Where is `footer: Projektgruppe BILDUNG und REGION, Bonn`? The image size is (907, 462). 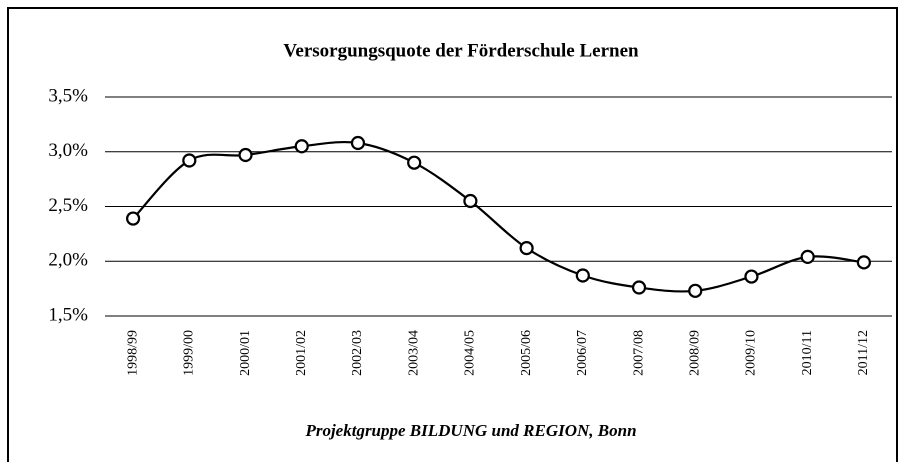 footer: Projektgruppe BILDUNG und REGION, Bonn is located at coordinates (470, 430).